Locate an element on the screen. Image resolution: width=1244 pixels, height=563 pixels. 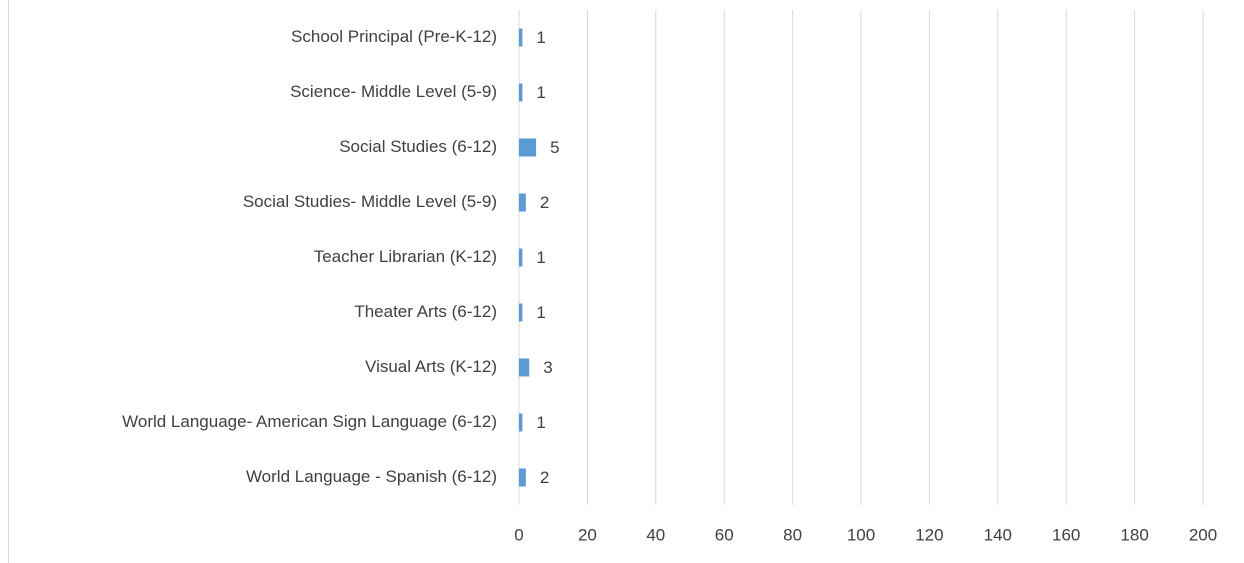
x-tick-label: 20 is located at coordinates (587, 534).